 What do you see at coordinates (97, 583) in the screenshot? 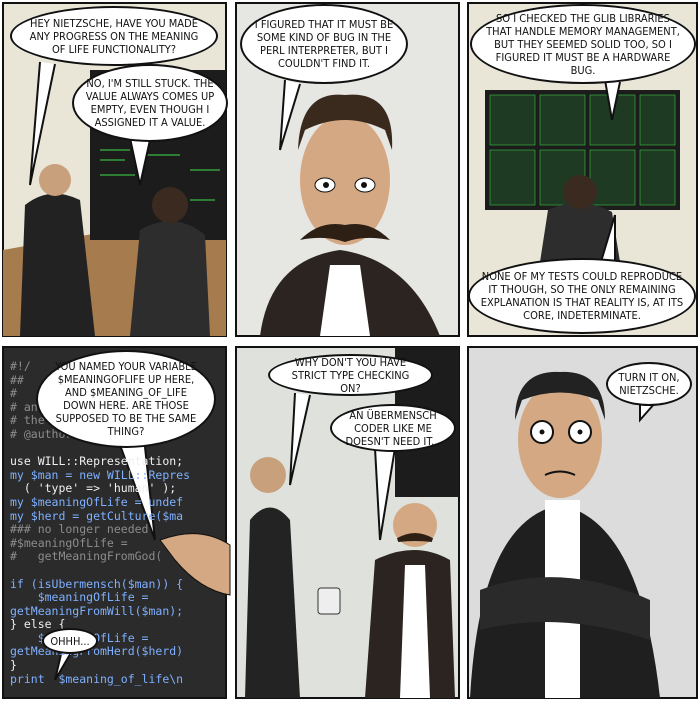
I see `code-line: if (isUbermensch($man)) {` at bounding box center [97, 583].